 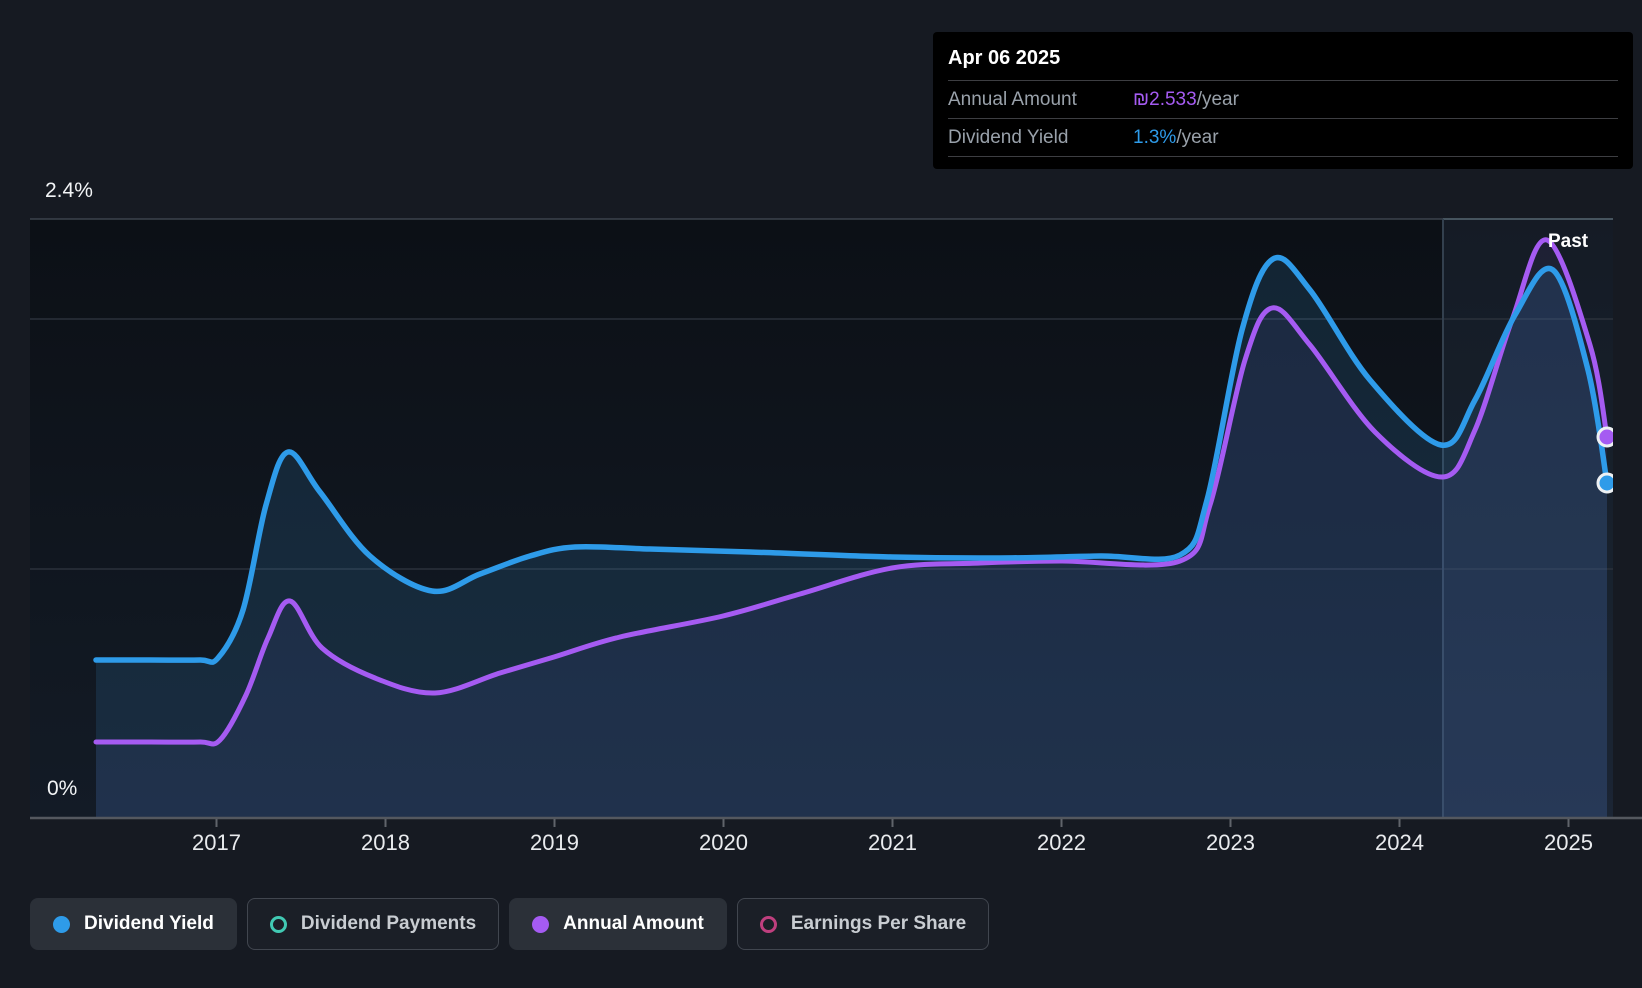 I want to click on x-axis-label-2017: 2017, so click(x=216, y=842).